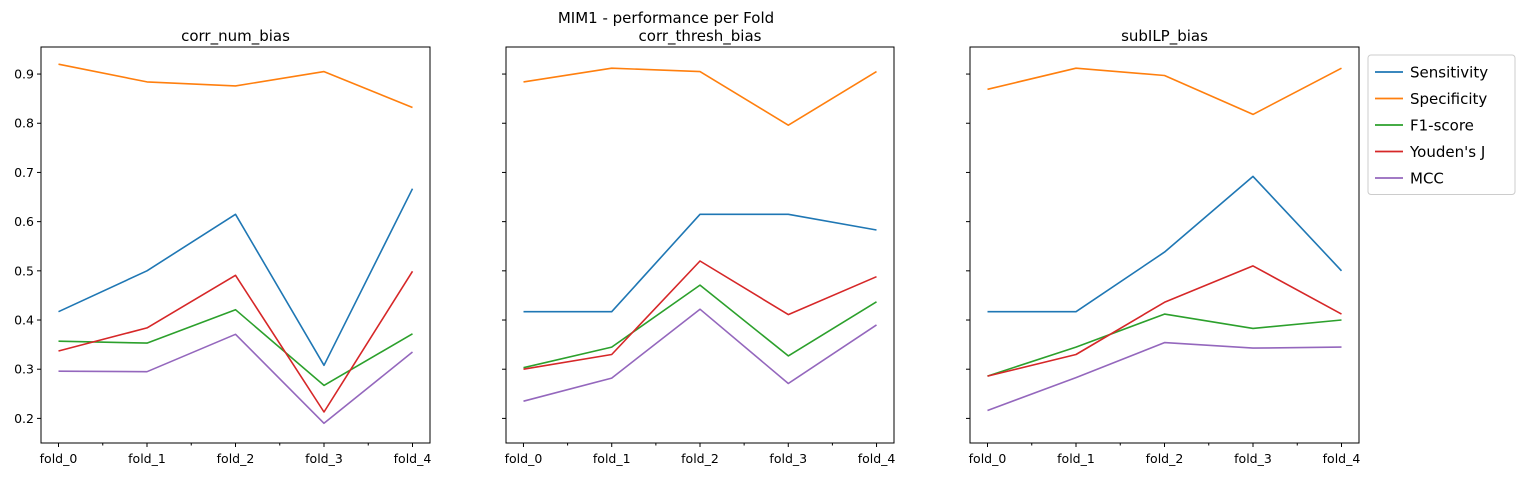 The image size is (1524, 478). Describe the element at coordinates (700, 36) in the screenshot. I see `panel-title: corr_thresh_bias` at that location.